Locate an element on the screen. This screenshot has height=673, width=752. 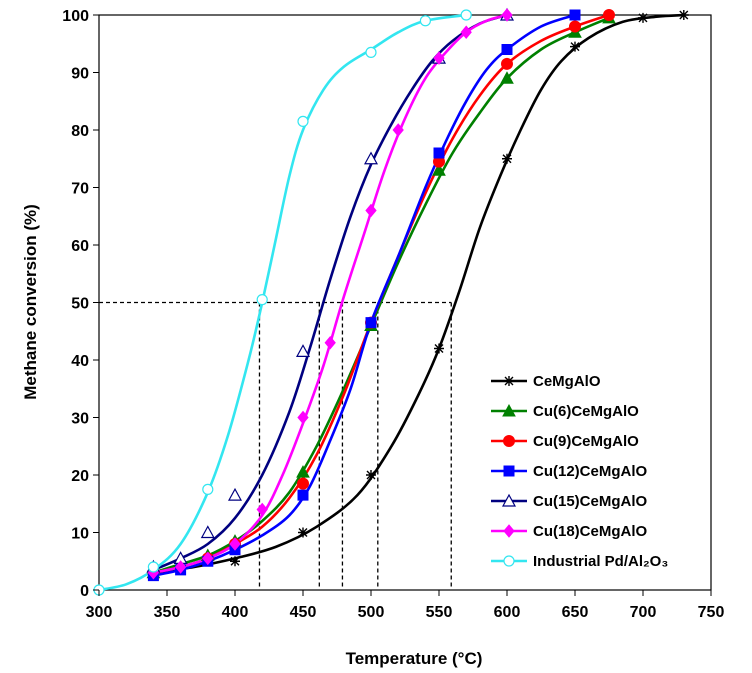
y-axis: 0 10 20 30 40 50 60 70 80 90 100 is located at coordinates (80, 304).